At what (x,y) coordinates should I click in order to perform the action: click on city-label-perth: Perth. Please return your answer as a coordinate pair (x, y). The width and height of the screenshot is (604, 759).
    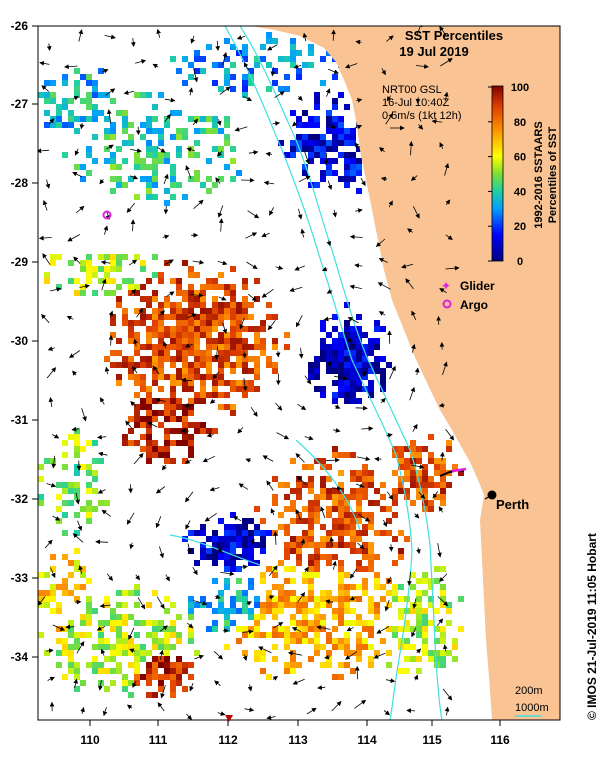
    Looking at the image, I should click on (512, 504).